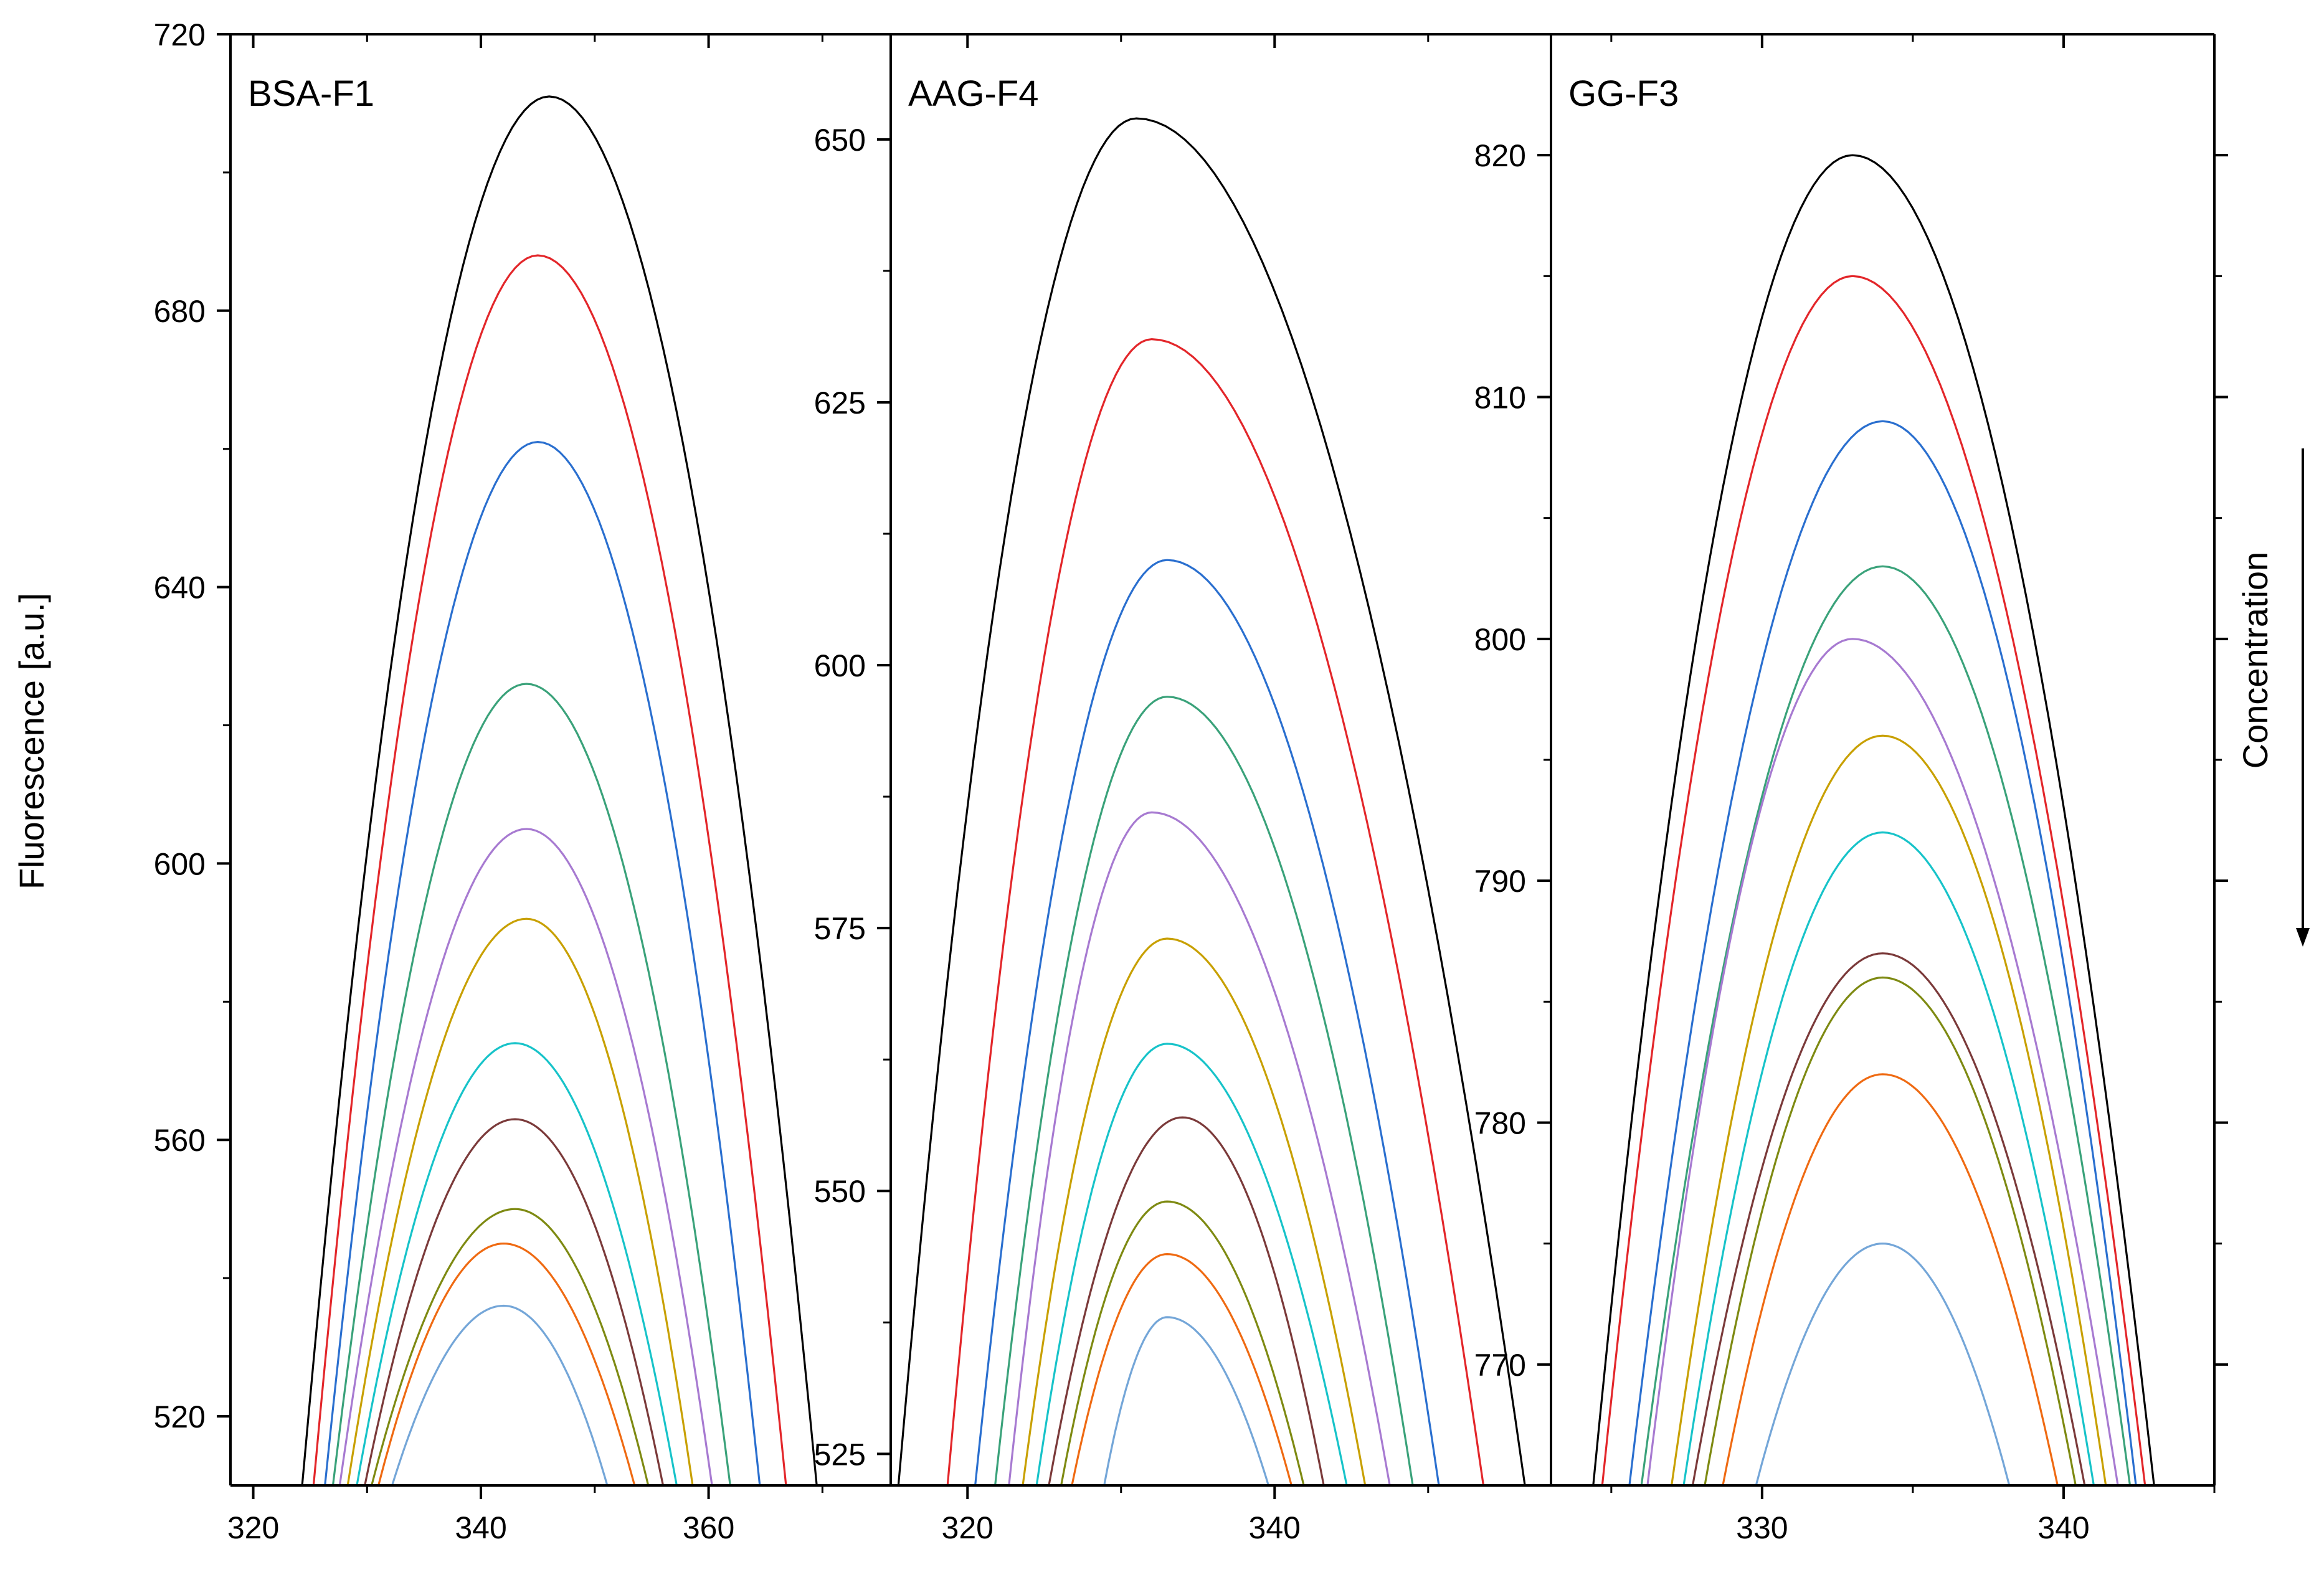 The height and width of the screenshot is (1572, 2324). I want to click on y-tick-label: 790, so click(1500, 881).